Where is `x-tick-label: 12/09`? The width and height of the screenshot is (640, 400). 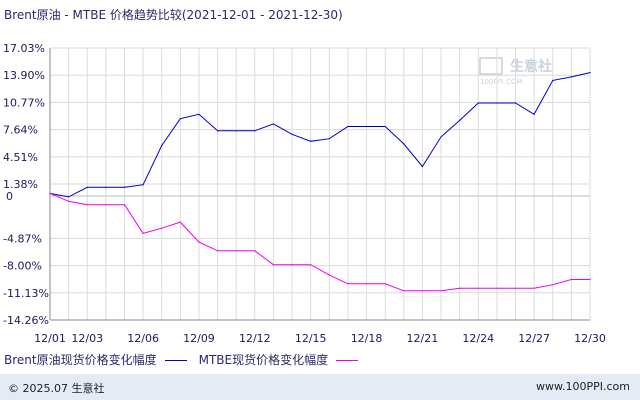
x-tick-label: 12/09 is located at coordinates (199, 338).